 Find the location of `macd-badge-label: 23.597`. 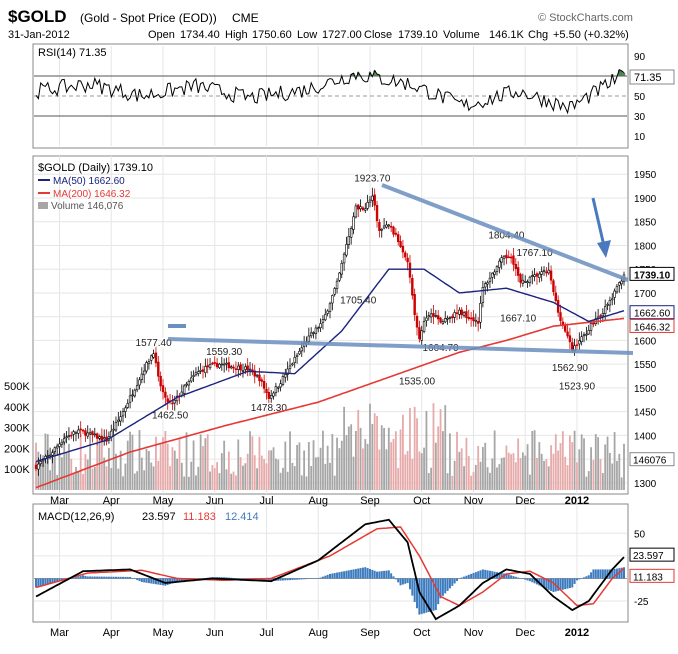

macd-badge-label: 23.597 is located at coordinates (648, 556).